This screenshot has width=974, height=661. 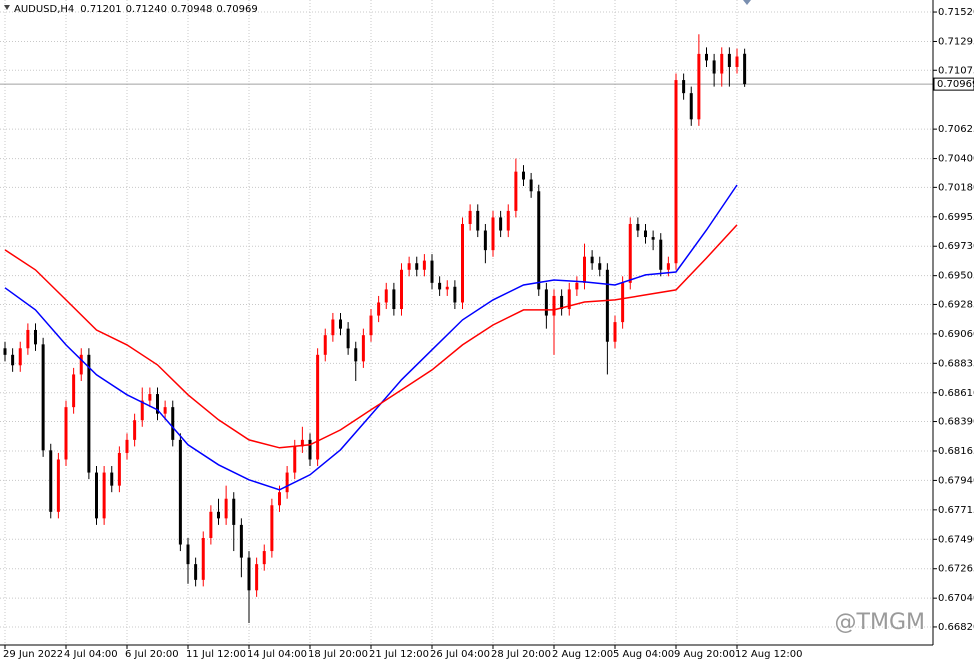 I want to click on x-tick-label: 12 Aug 12:00, so click(x=768, y=654).